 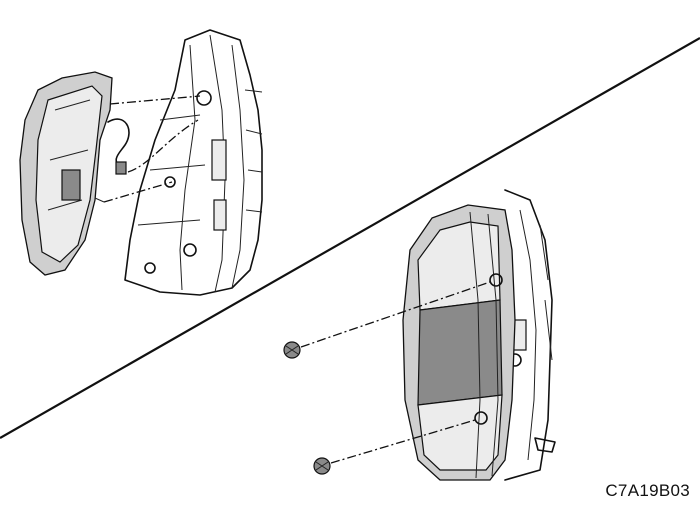 I want to click on body-pillar-rear, so click(x=530, y=335).